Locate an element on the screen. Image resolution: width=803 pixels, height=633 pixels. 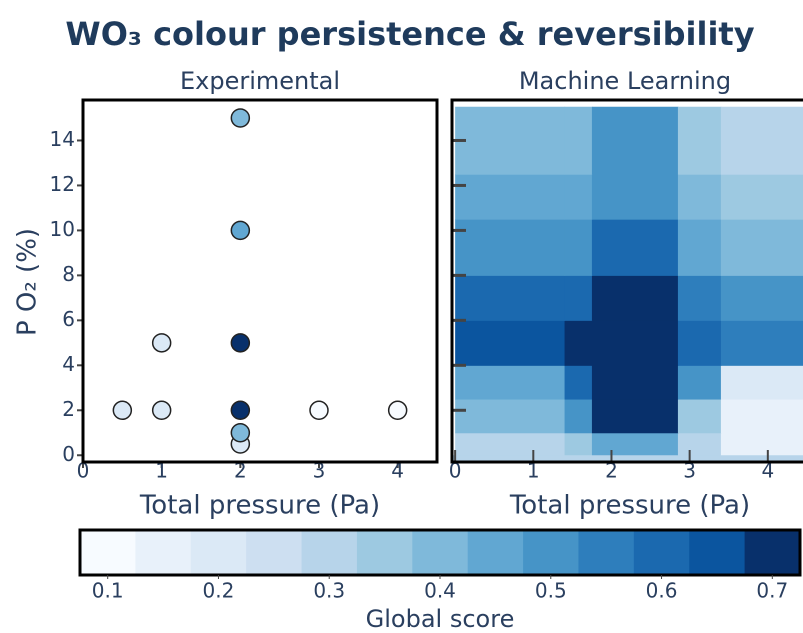
subplot-title: Experimental is located at coordinates (260, 81).